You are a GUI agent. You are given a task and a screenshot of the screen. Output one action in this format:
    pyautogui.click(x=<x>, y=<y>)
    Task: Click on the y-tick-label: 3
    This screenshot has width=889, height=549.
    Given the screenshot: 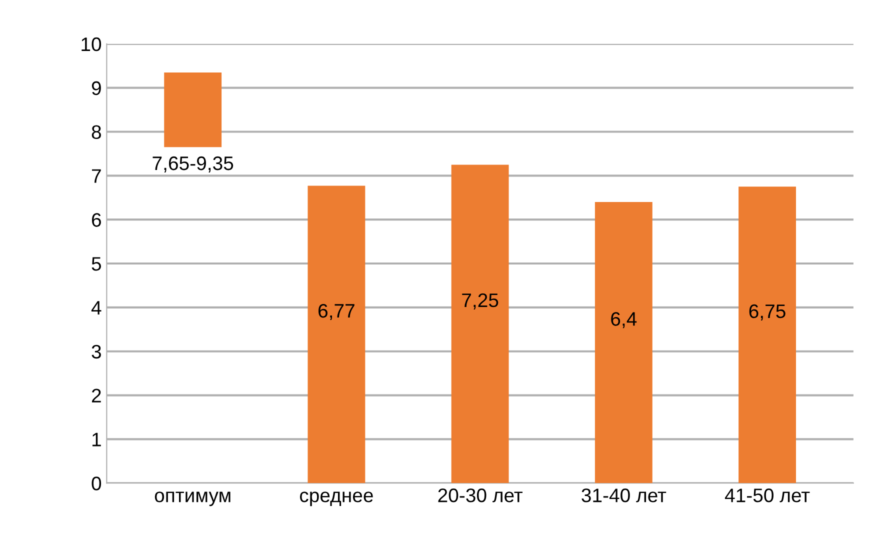 What is the action you would take?
    pyautogui.click(x=96, y=351)
    